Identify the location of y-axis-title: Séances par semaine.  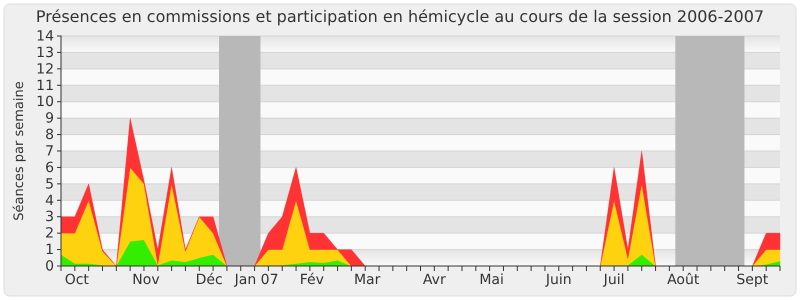
(19, 151).